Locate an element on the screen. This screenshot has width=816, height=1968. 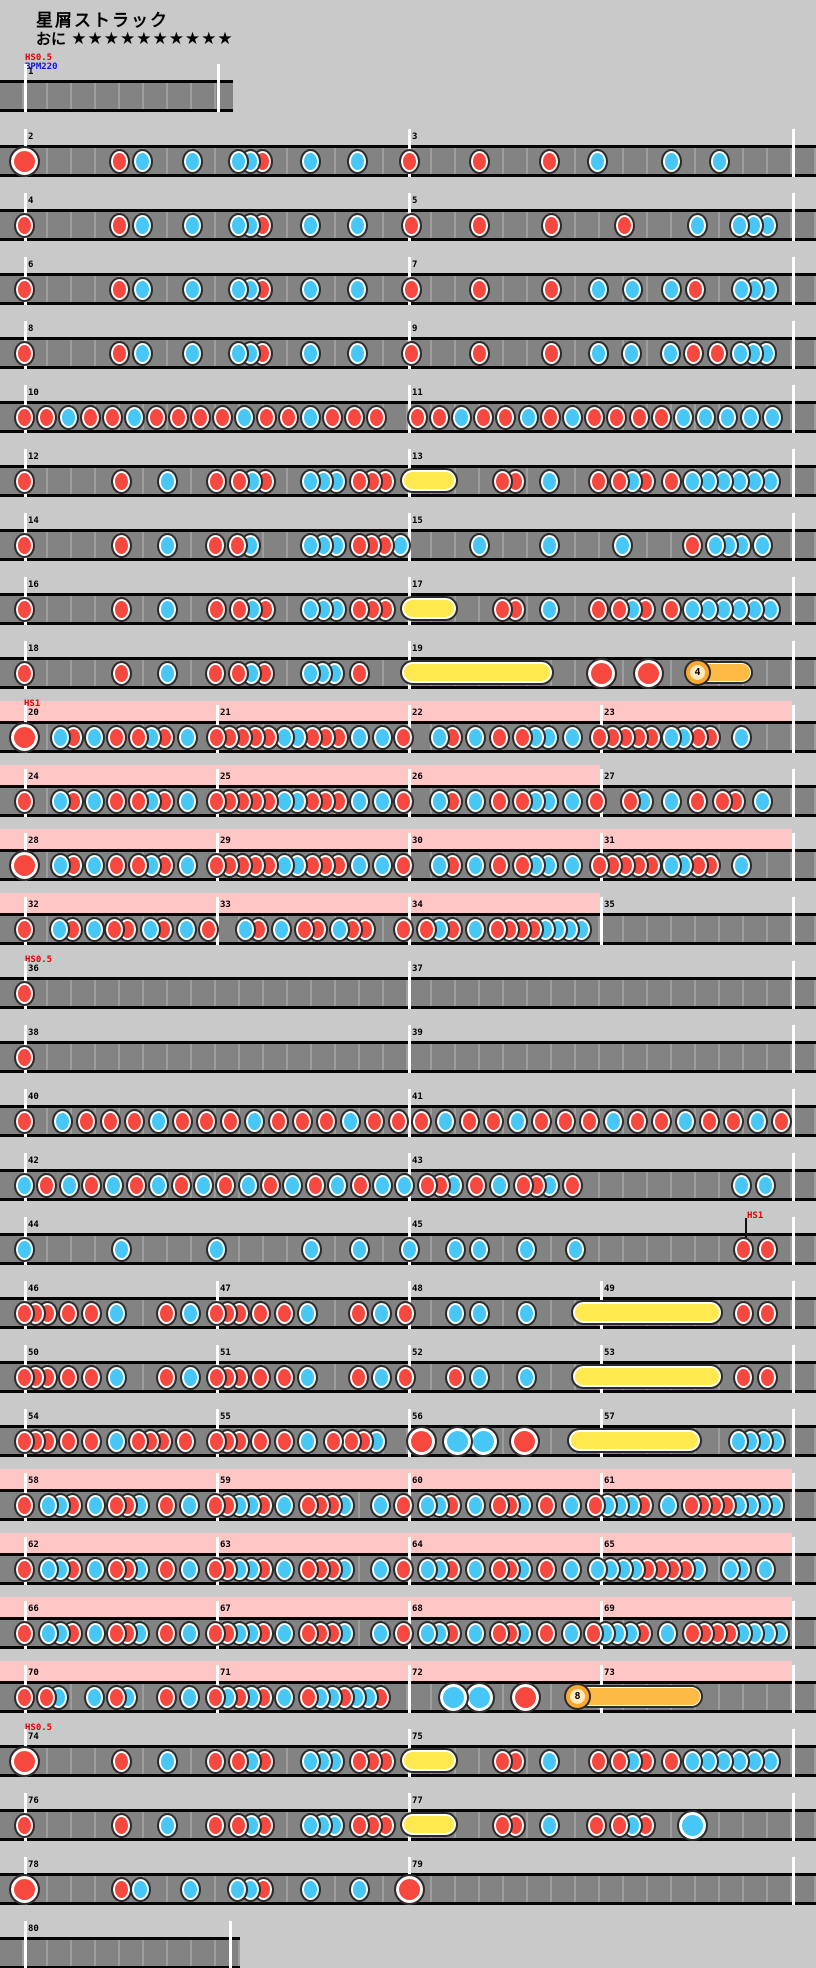
track is located at coordinates (116, 96).